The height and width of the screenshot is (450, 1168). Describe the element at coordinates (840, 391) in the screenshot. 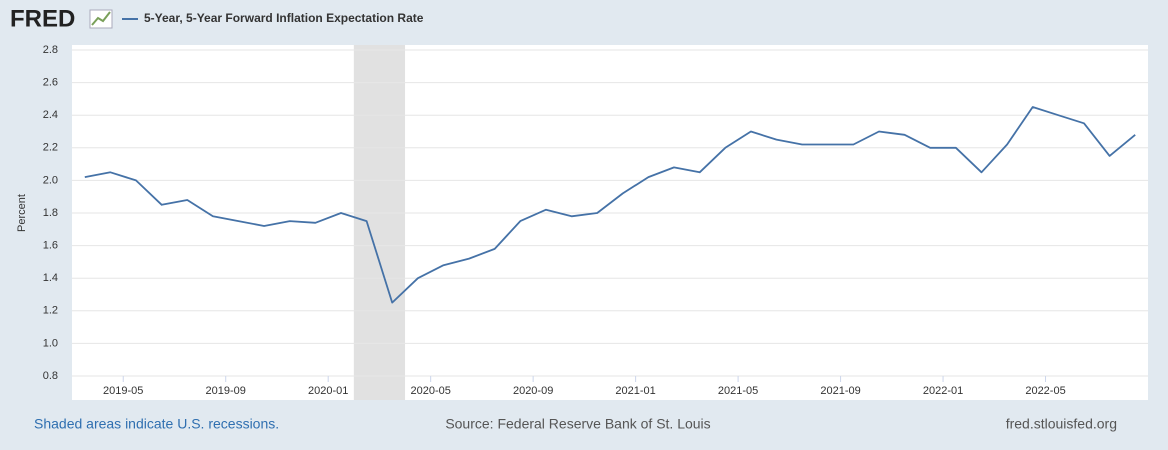

I see `x-tick-label: 2021-09` at that location.